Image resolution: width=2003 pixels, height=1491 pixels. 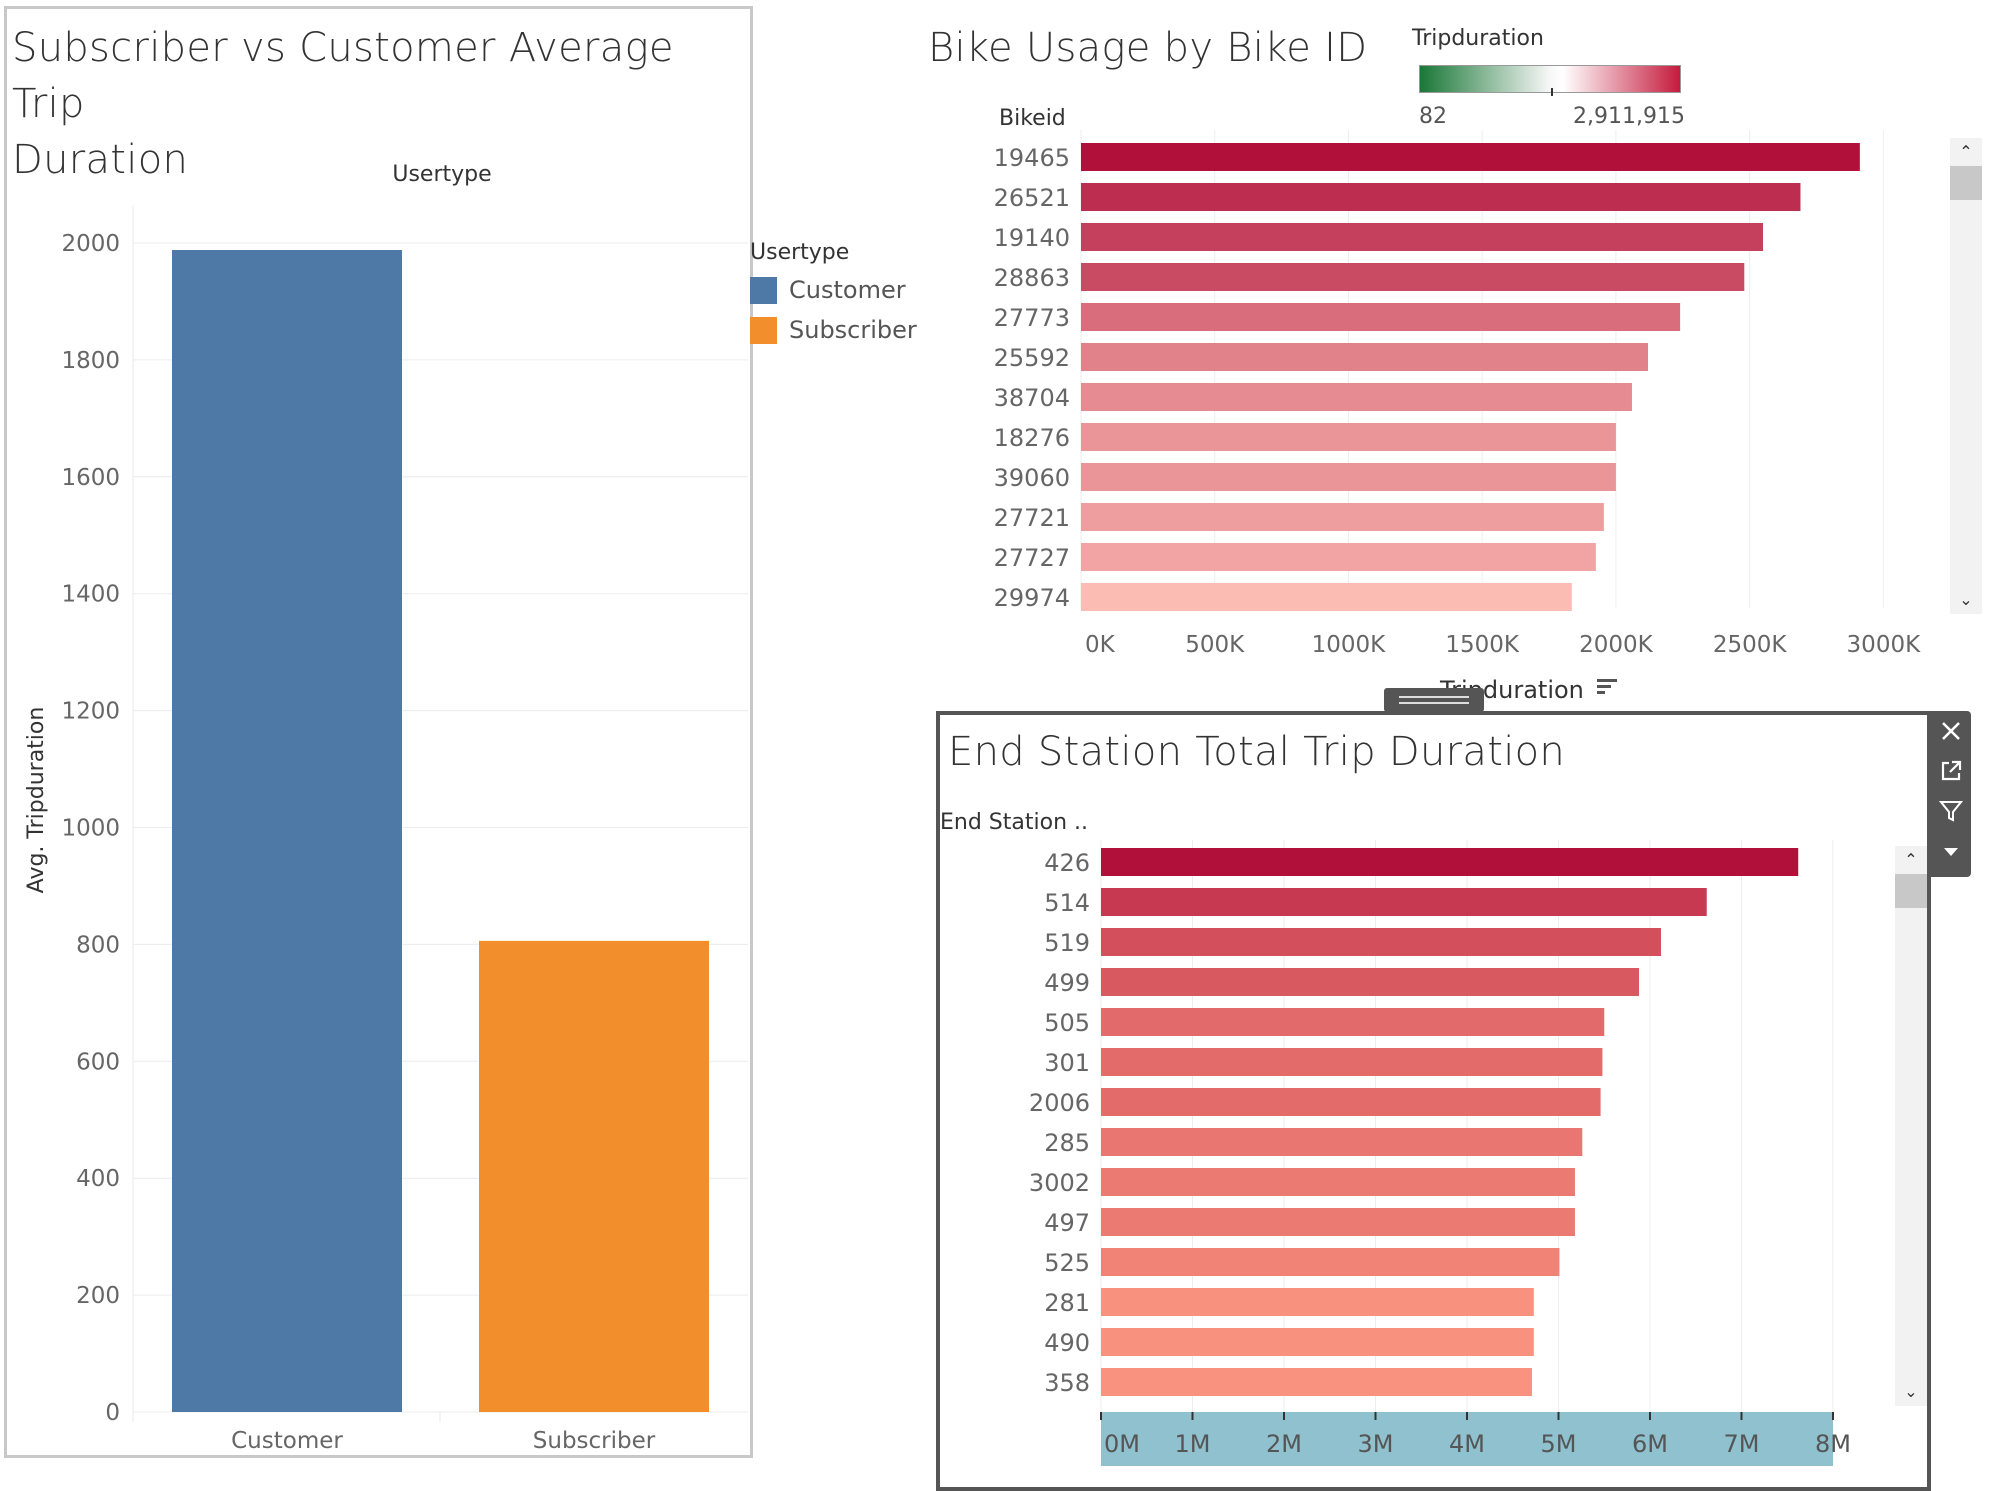 I want to click on usertype-column-header: Usertype, so click(x=441, y=174).